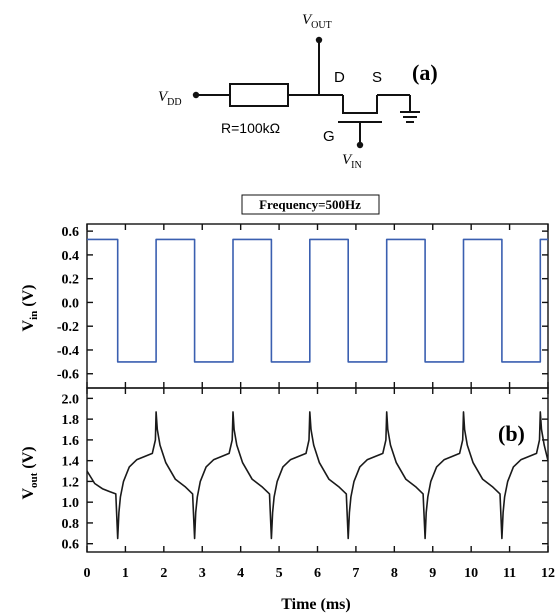  What do you see at coordinates (394, 573) in the screenshot?
I see `x-tick-label: 8` at bounding box center [394, 573].